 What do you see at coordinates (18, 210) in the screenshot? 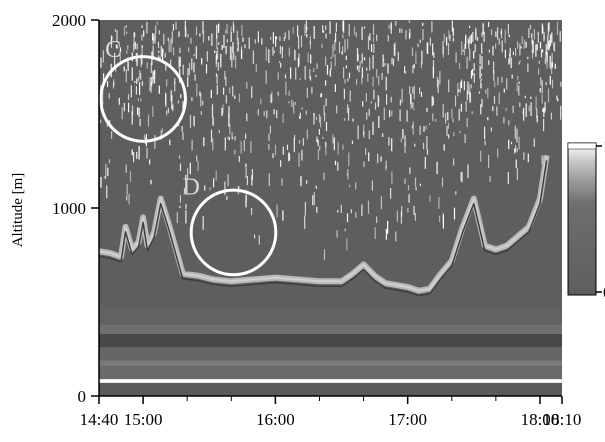
I see `y-axis-title: Altitude [m]` at bounding box center [18, 210].